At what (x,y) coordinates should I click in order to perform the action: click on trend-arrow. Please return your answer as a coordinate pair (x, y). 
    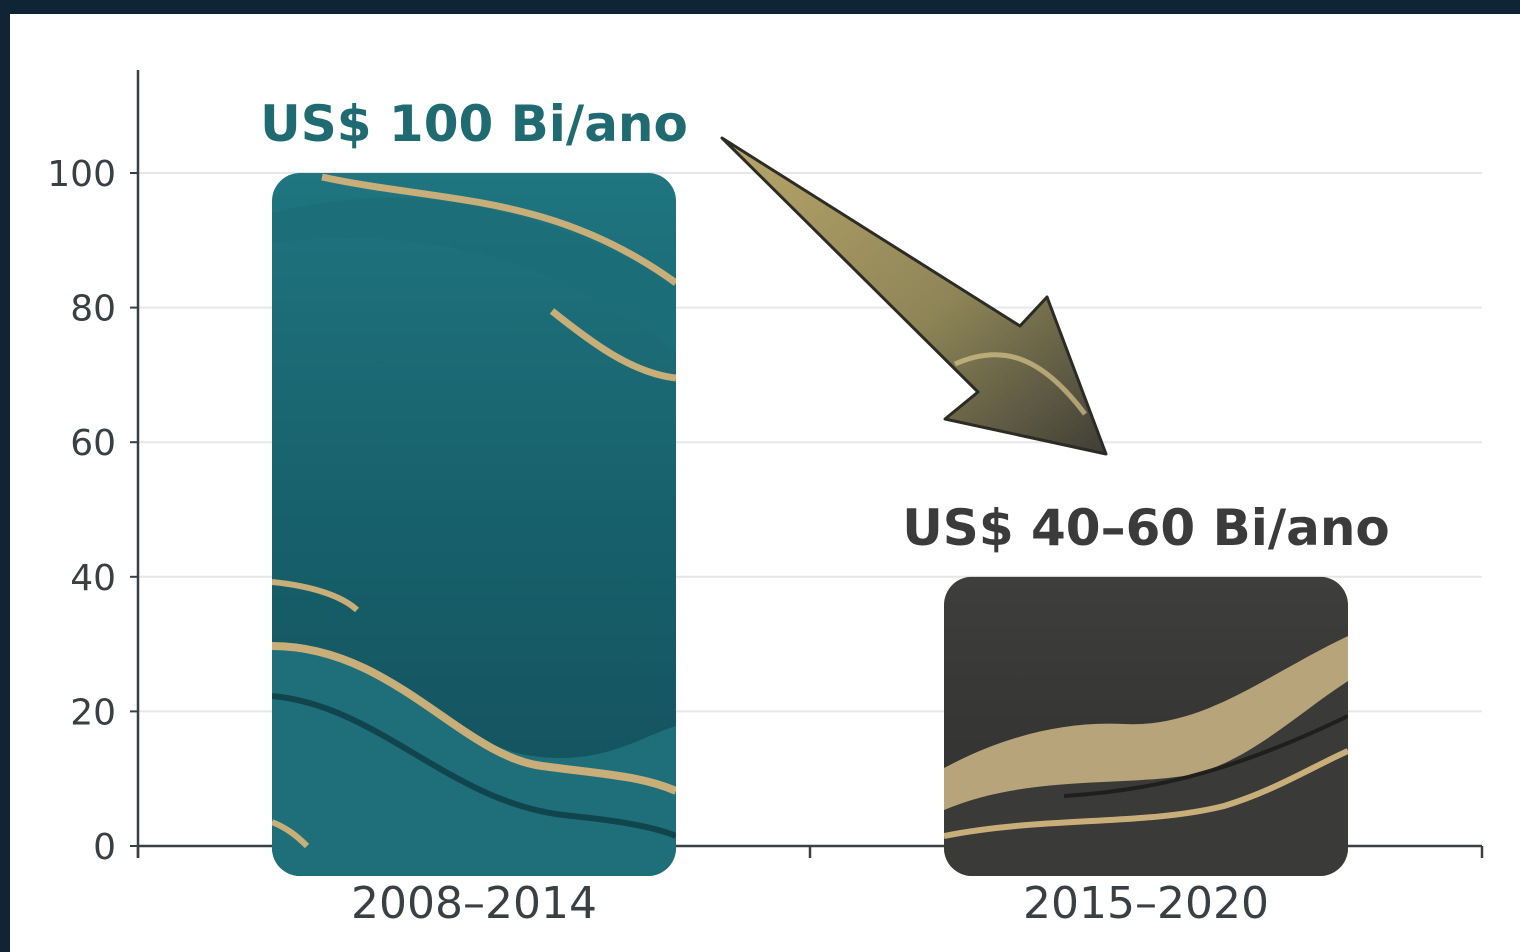
    Looking at the image, I should click on (914, 296).